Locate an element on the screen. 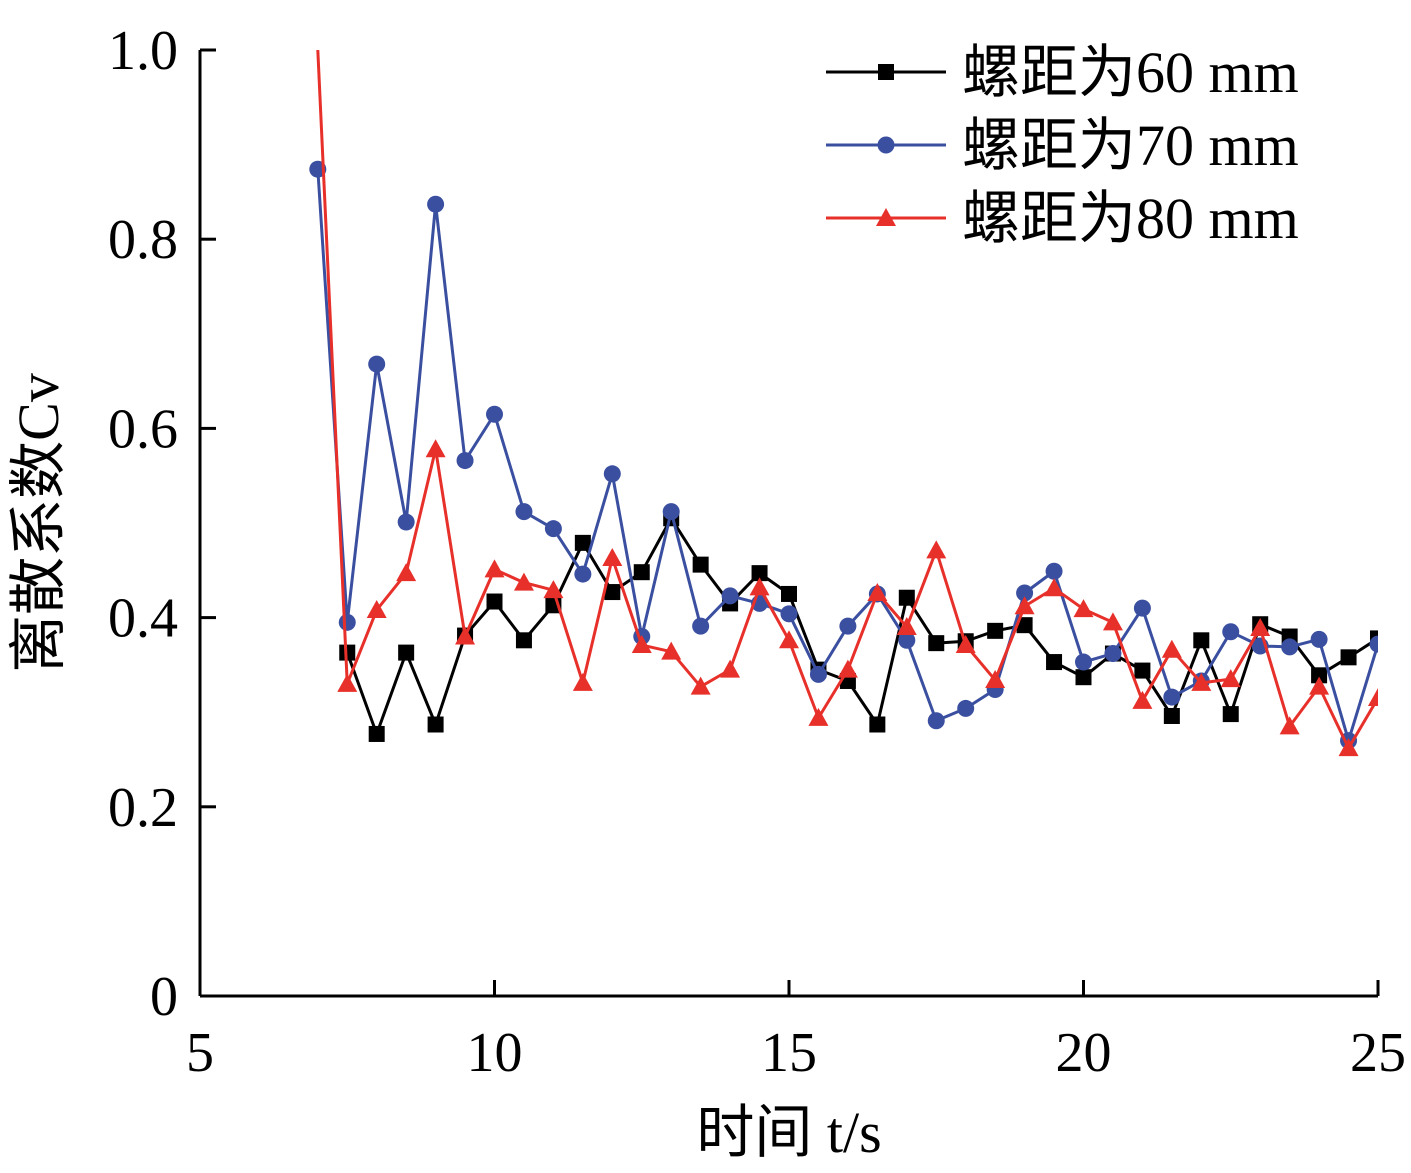  x-tick-label: 25 is located at coordinates (1378, 1053).